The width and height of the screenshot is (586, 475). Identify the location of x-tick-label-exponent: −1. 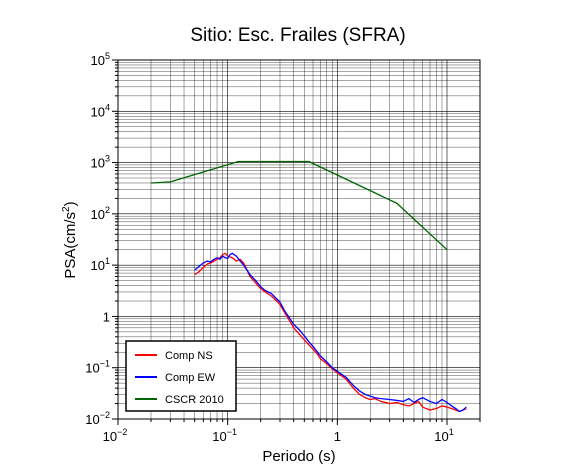
(232, 432).